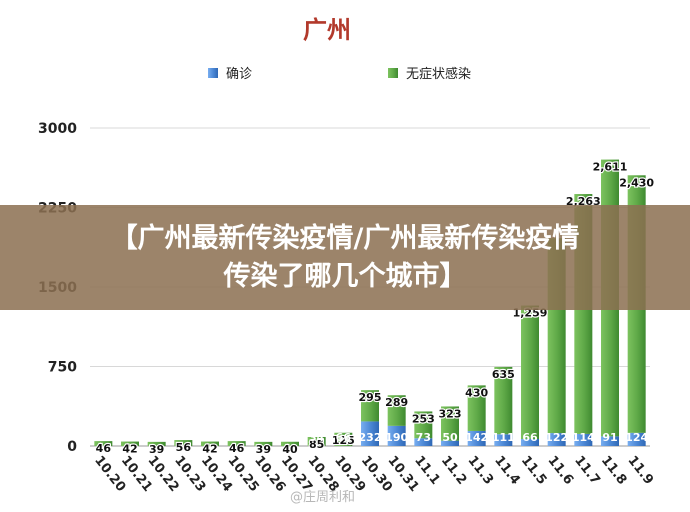 Image resolution: width=690 pixels, height=512 pixels. What do you see at coordinates (327, 30) in the screenshot?
I see `chart-title: 广州` at bounding box center [327, 30].